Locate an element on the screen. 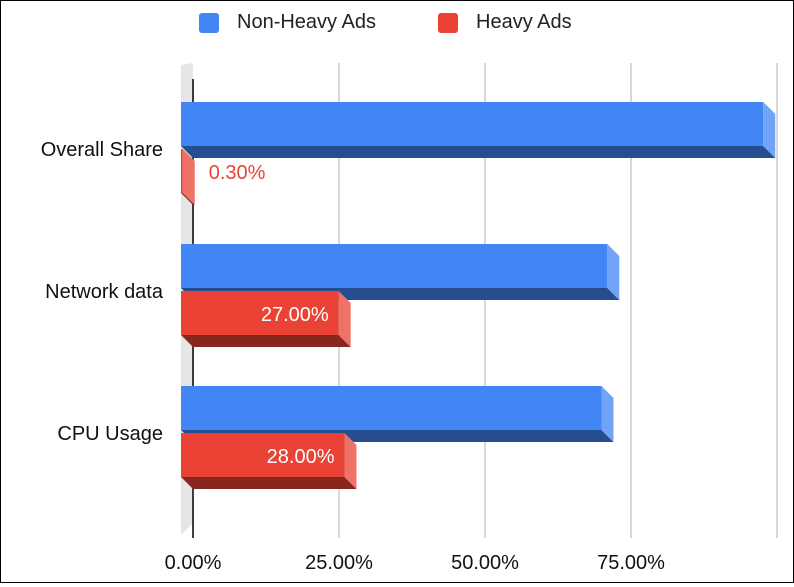 This screenshot has height=587, width=794. bar-non-heavy-ads-0-front is located at coordinates (472, 124).